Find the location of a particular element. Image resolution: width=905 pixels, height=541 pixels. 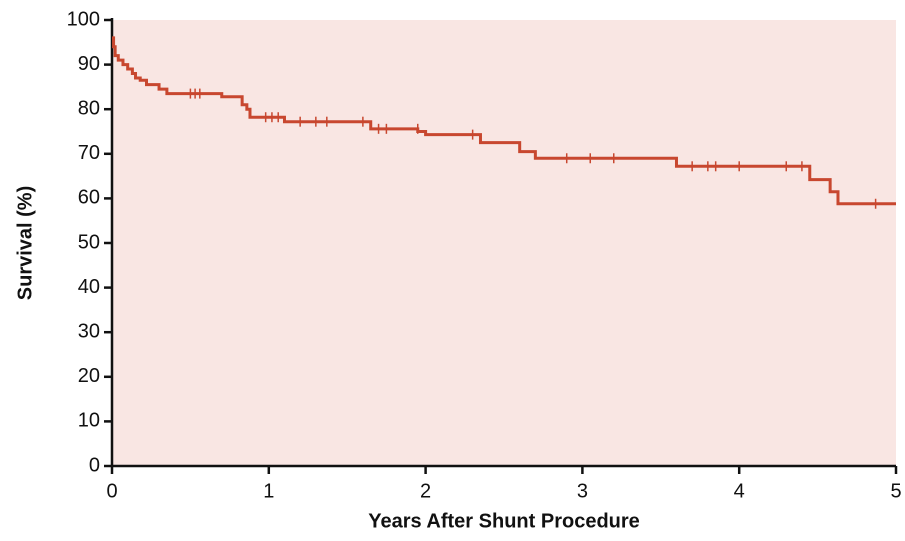

y-tick-label: 30 is located at coordinates (89, 331).